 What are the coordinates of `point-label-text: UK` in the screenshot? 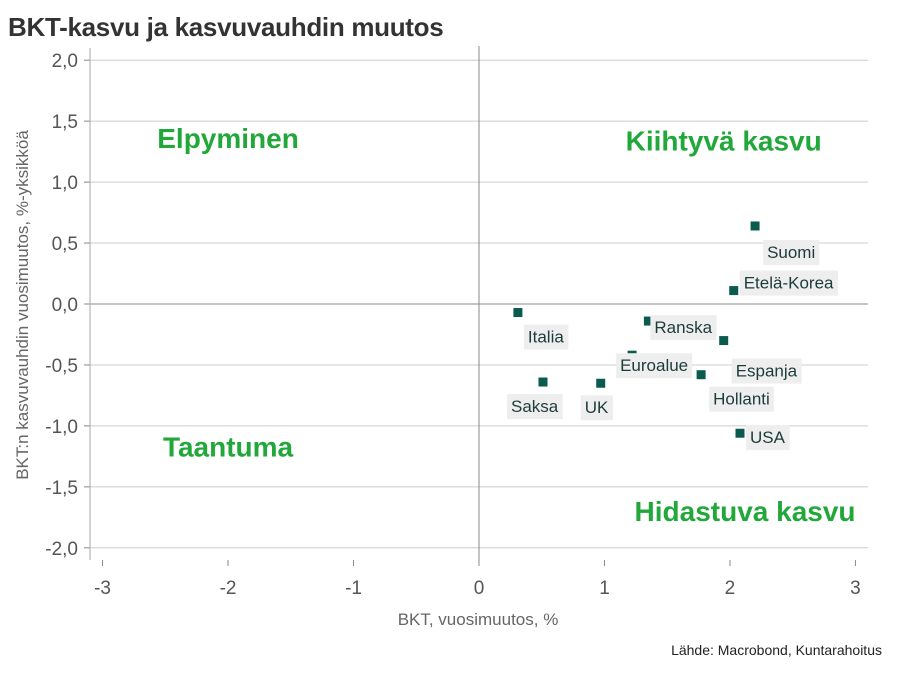 It's located at (597, 407).